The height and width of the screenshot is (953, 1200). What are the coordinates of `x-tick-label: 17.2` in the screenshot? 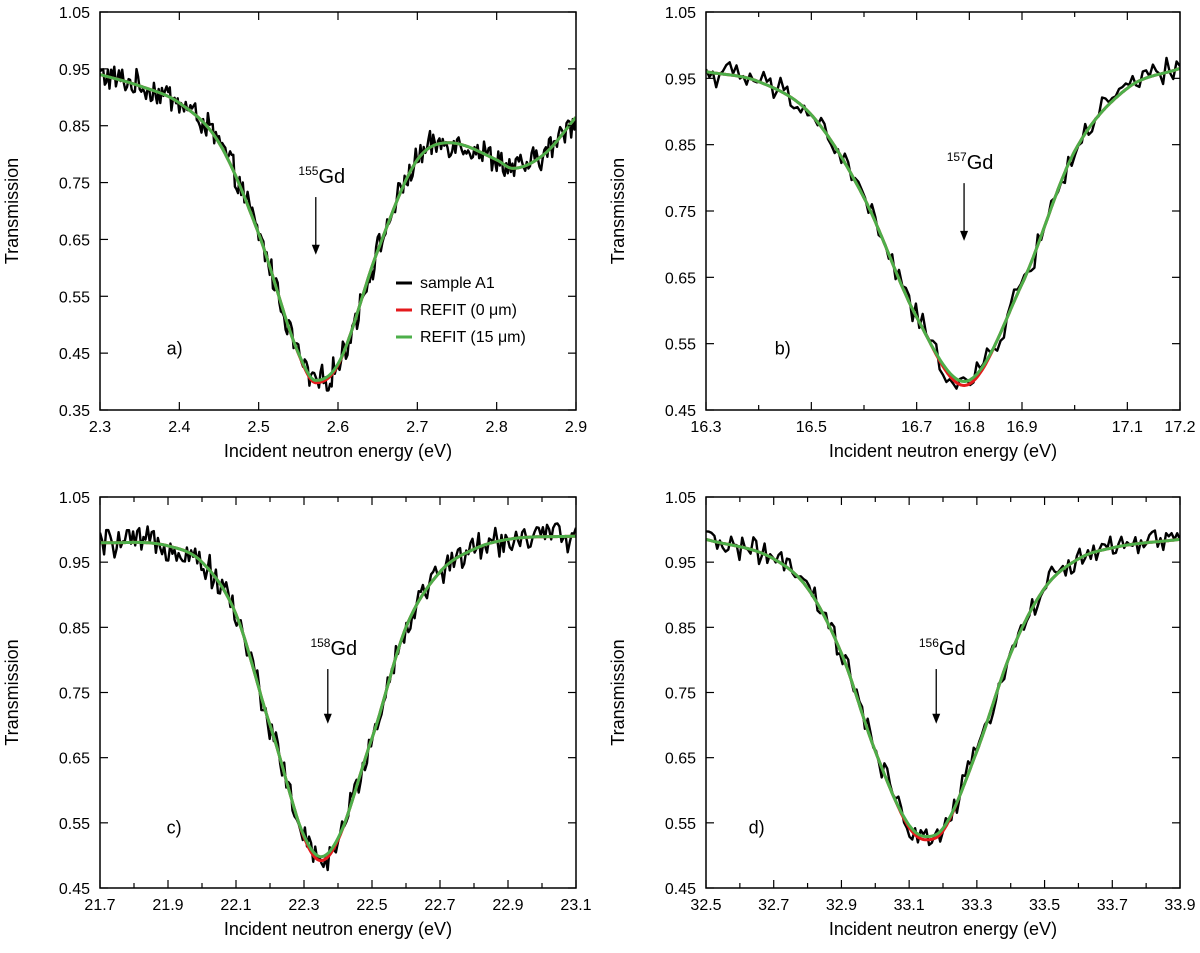 It's located at (1179, 427).